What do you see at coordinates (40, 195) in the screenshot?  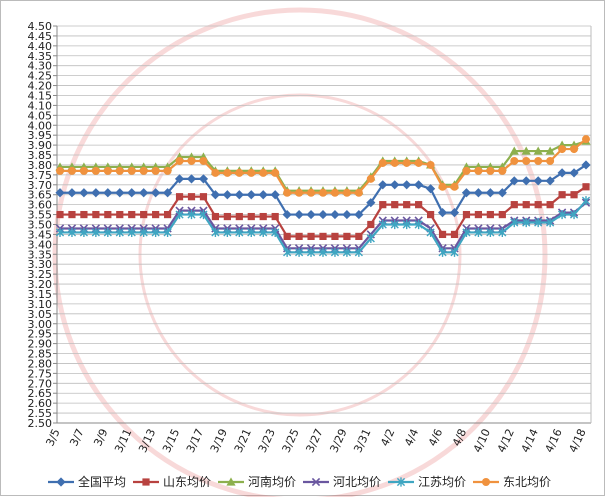 I see `y-tick-label: 3.65` at bounding box center [40, 195].